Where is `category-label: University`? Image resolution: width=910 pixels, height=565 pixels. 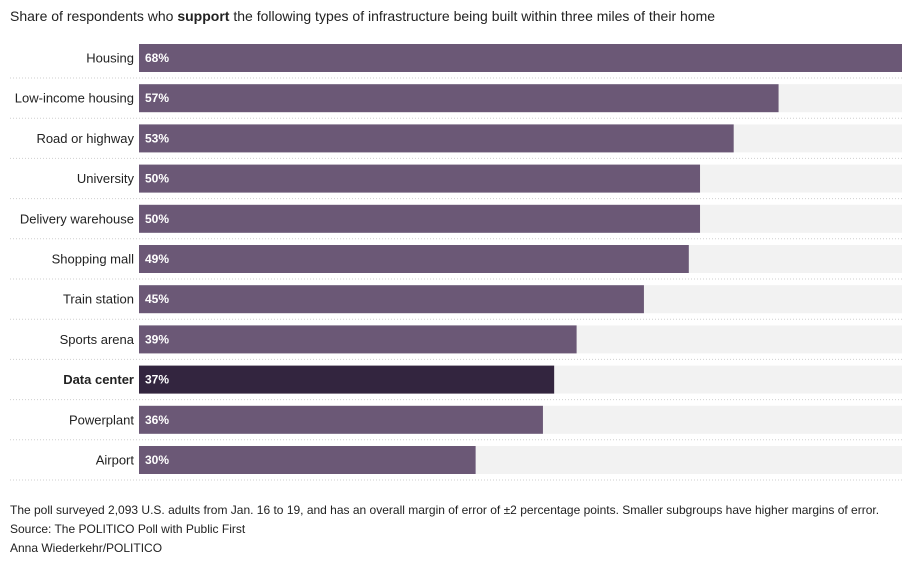
category-label: University is located at coordinates (106, 178).